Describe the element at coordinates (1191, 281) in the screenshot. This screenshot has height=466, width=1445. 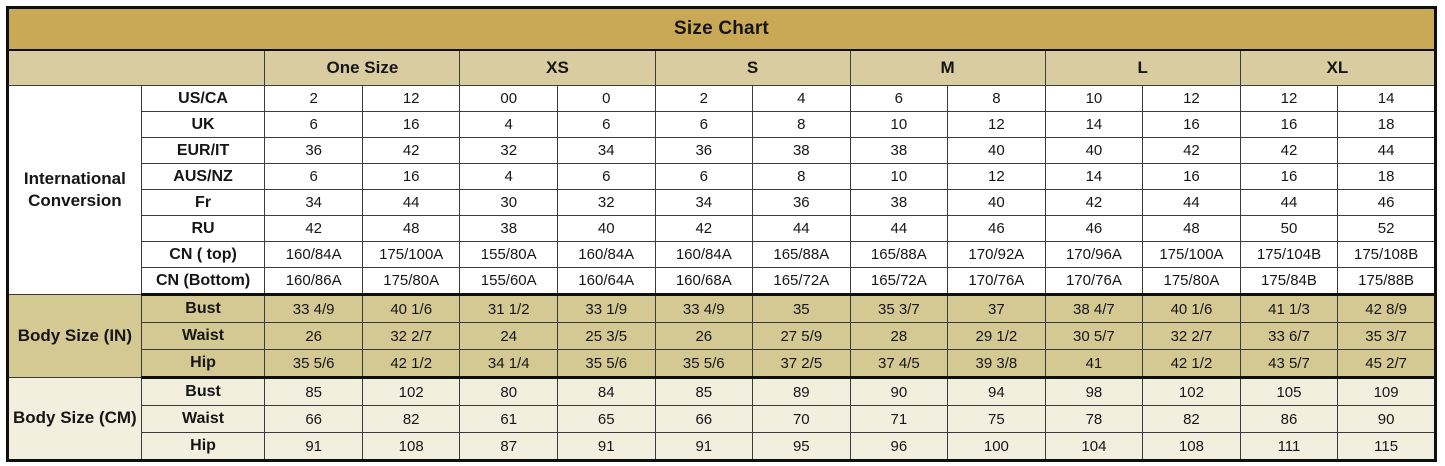
I see `table-cell: 175/80A` at that location.